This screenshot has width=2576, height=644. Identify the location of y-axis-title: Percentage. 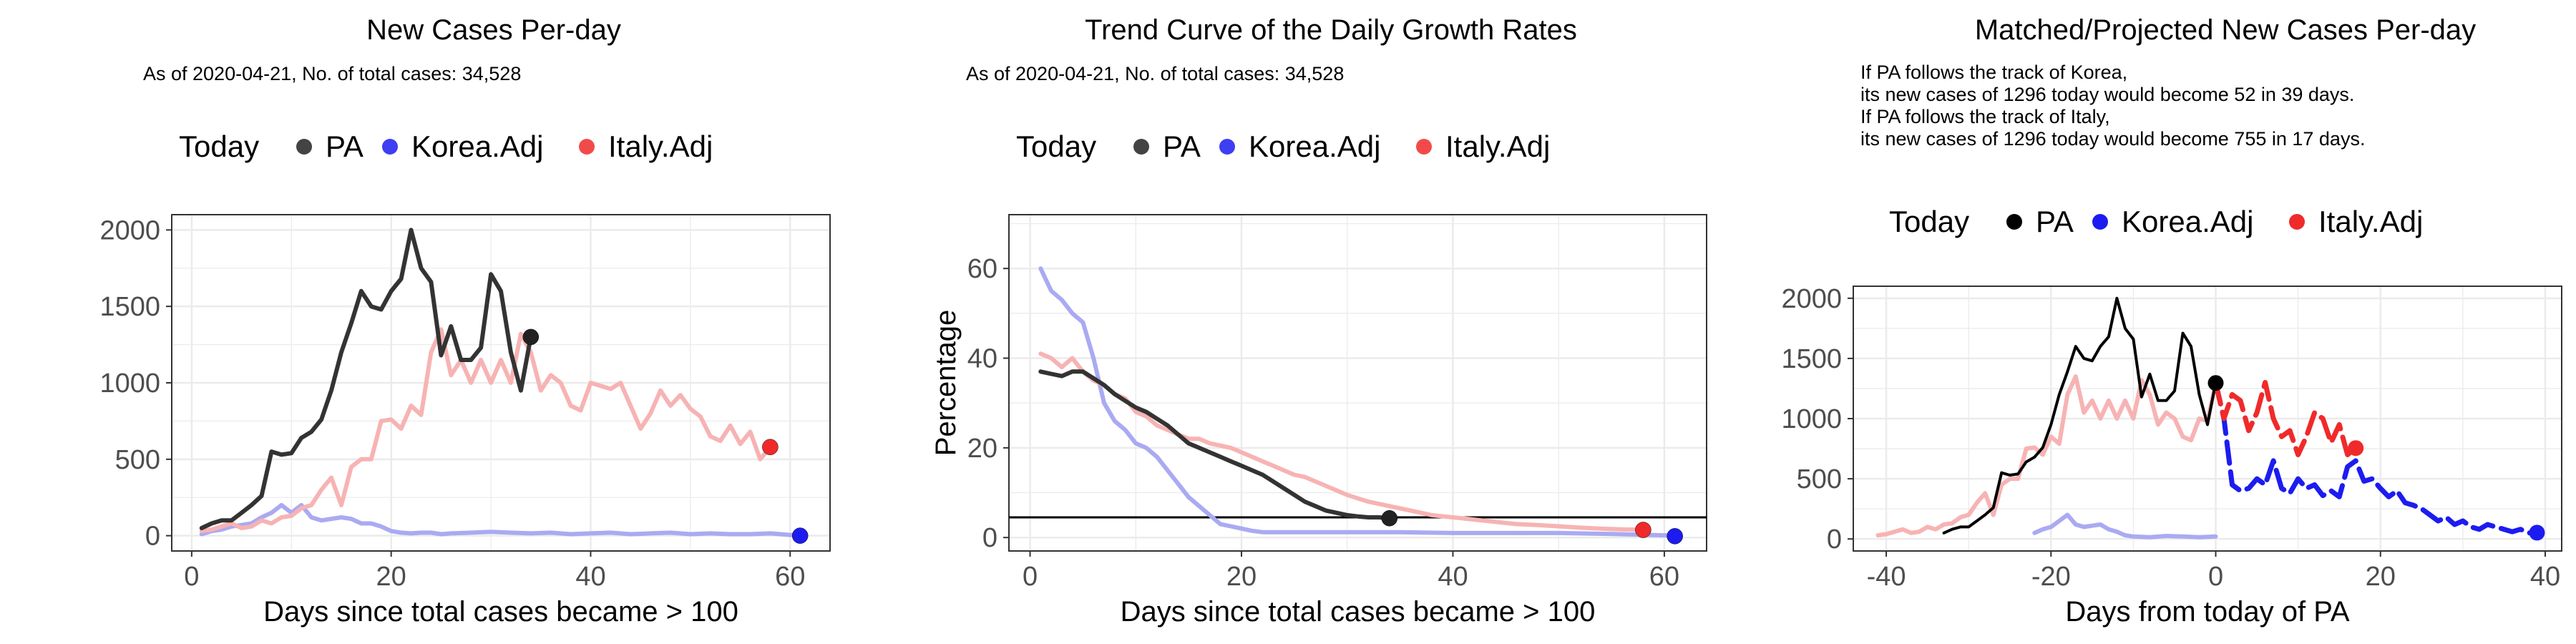
(946, 383).